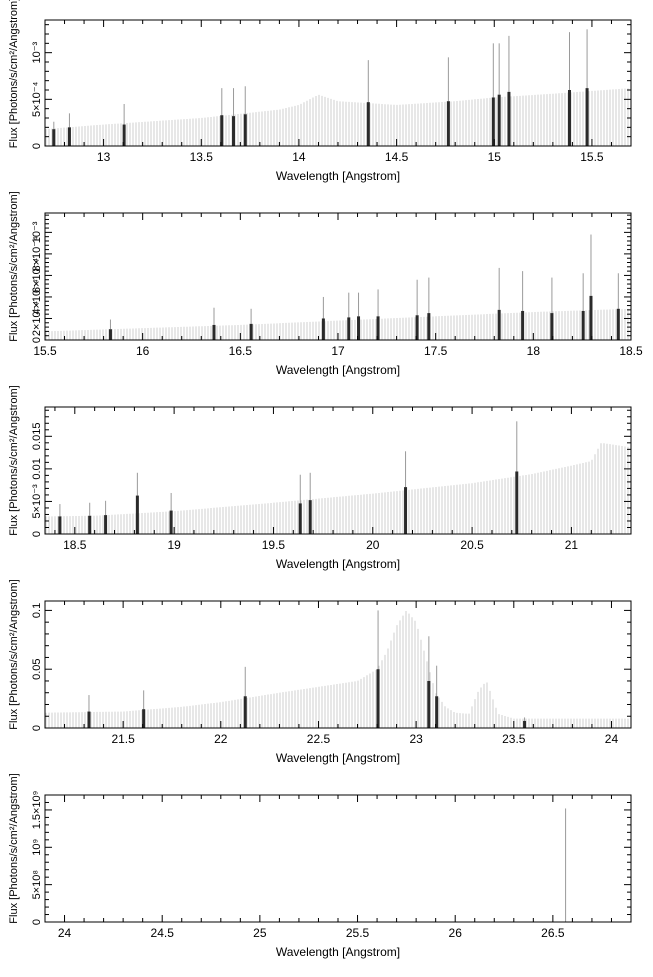 This screenshot has width=653, height=977. What do you see at coordinates (358, 933) in the screenshot?
I see `x-tick-label: 25.5` at bounding box center [358, 933].